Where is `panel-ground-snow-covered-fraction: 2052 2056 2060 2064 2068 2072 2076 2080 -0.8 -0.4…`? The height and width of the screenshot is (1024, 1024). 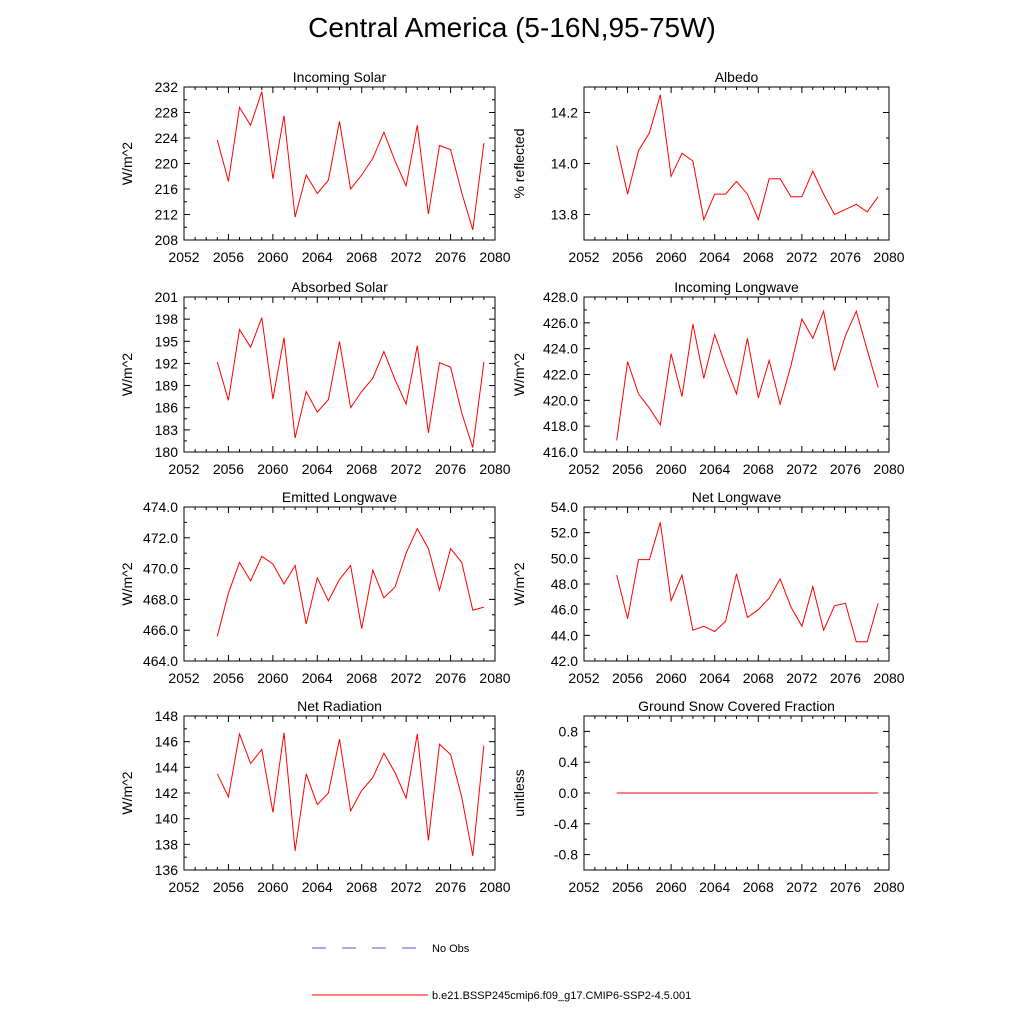 panel-ground-snow-covered-fraction: 2052 2056 2060 2064 2068 2072 2076 2080 -0.8 -0.4… is located at coordinates (708, 796).